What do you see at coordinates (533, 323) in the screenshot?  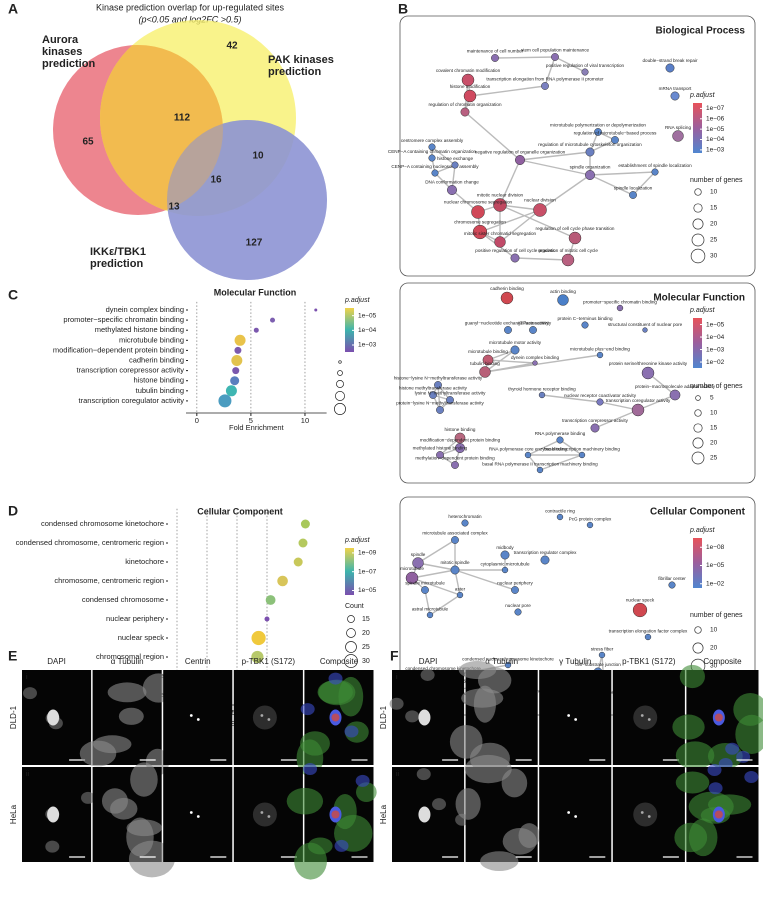 I see `node-label: ATPase activity` at bounding box center [533, 323].